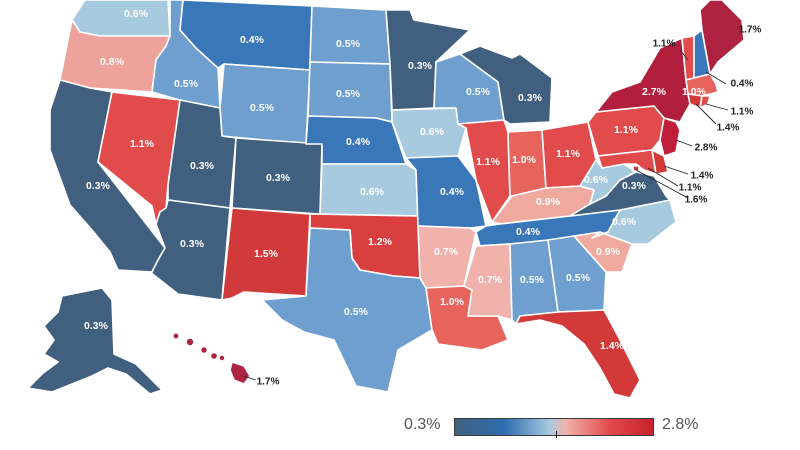  What do you see at coordinates (626, 130) in the screenshot?
I see `label-pennsylvania: 1.1%` at bounding box center [626, 130].